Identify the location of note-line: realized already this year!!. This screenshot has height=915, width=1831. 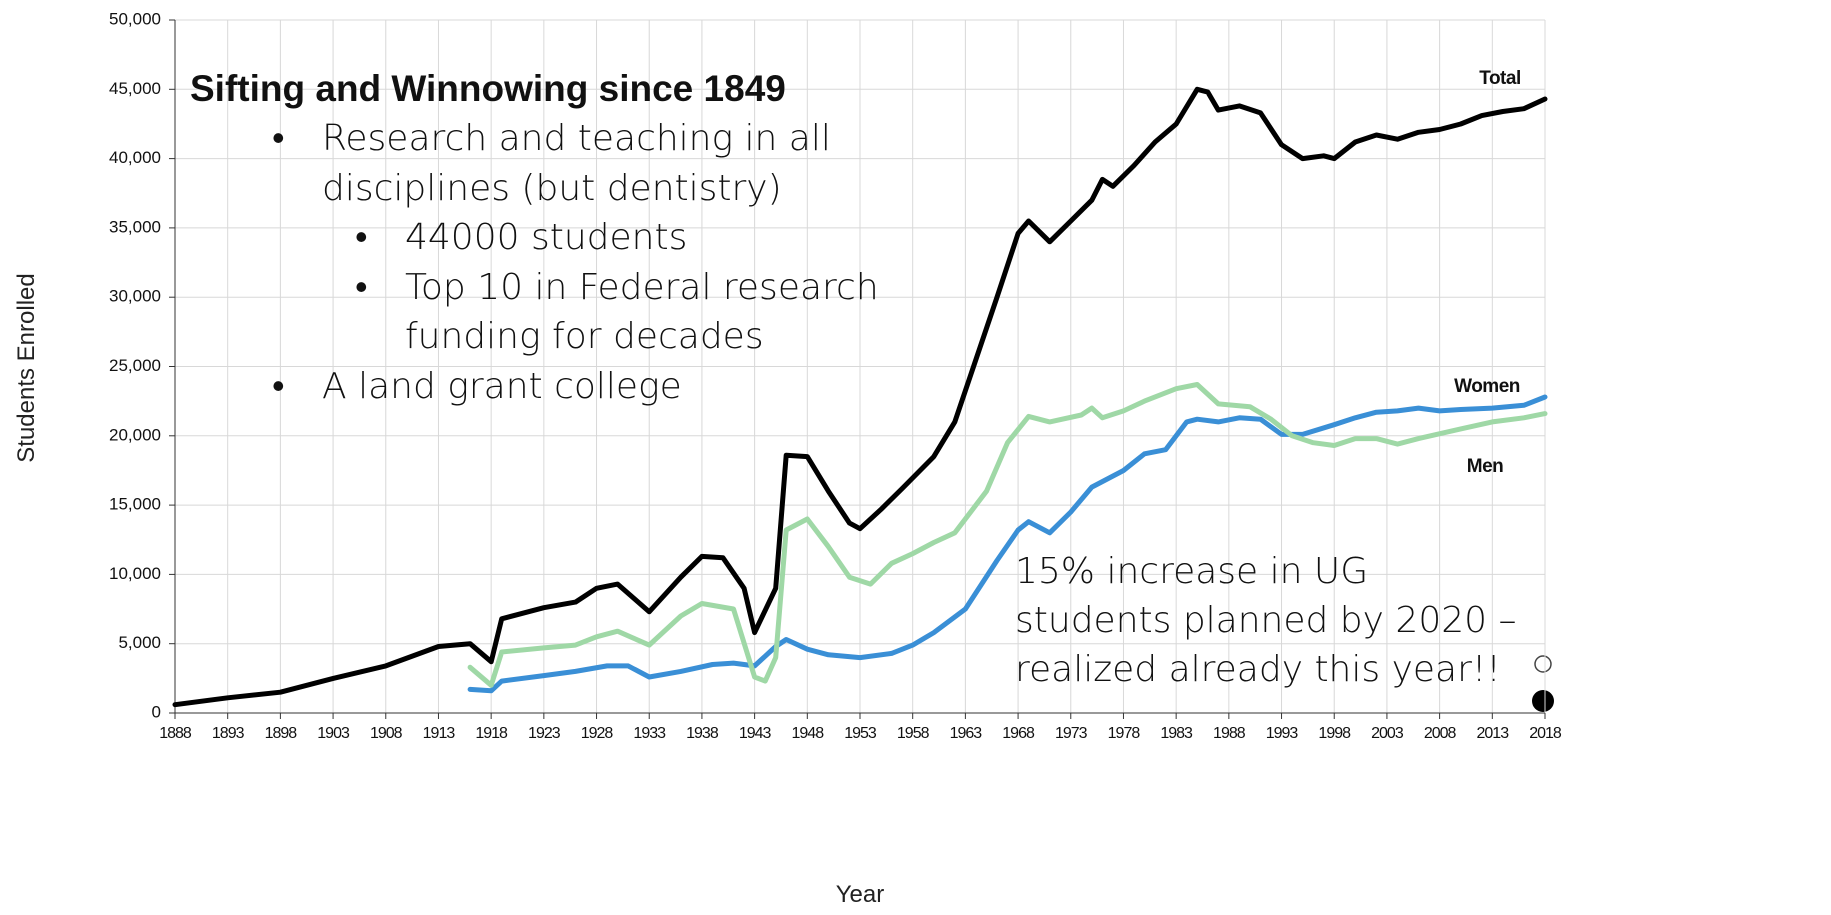
(1258, 669).